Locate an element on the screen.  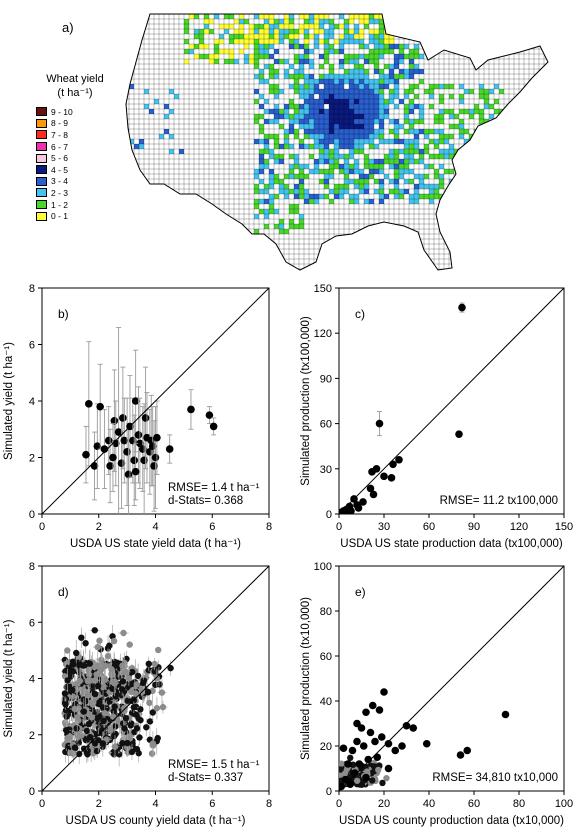
x-tick-label: 8 is located at coordinates (269, 527).